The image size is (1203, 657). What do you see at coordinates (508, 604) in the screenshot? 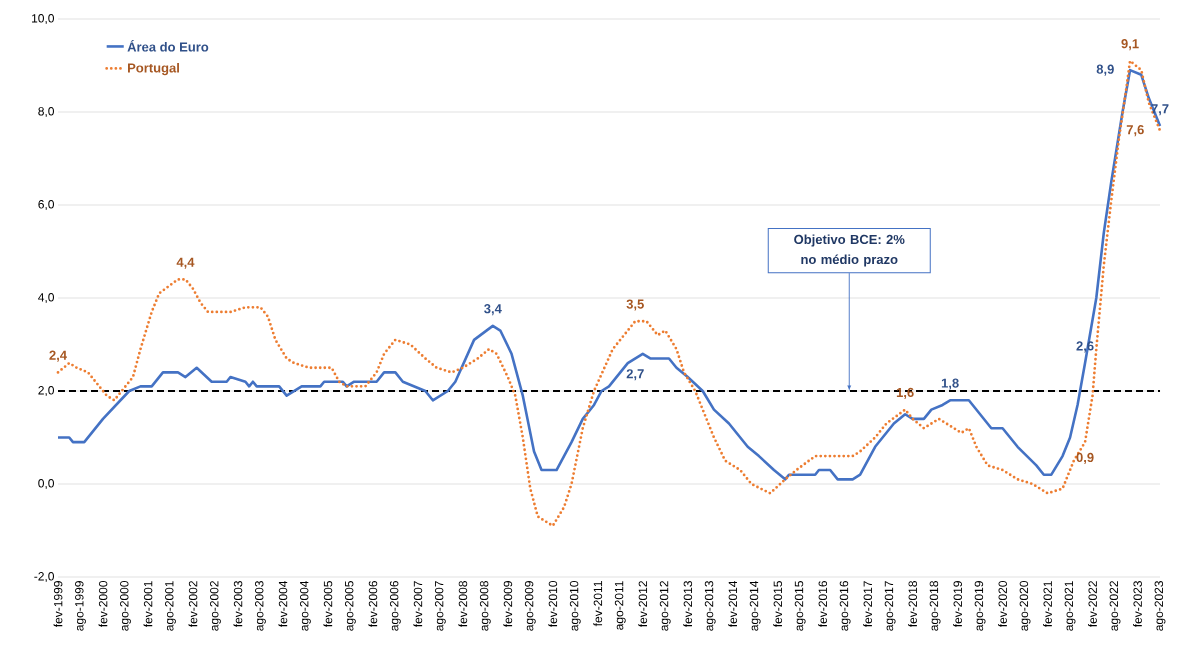
I see `x-tick-label: fev-2009` at bounding box center [508, 604].